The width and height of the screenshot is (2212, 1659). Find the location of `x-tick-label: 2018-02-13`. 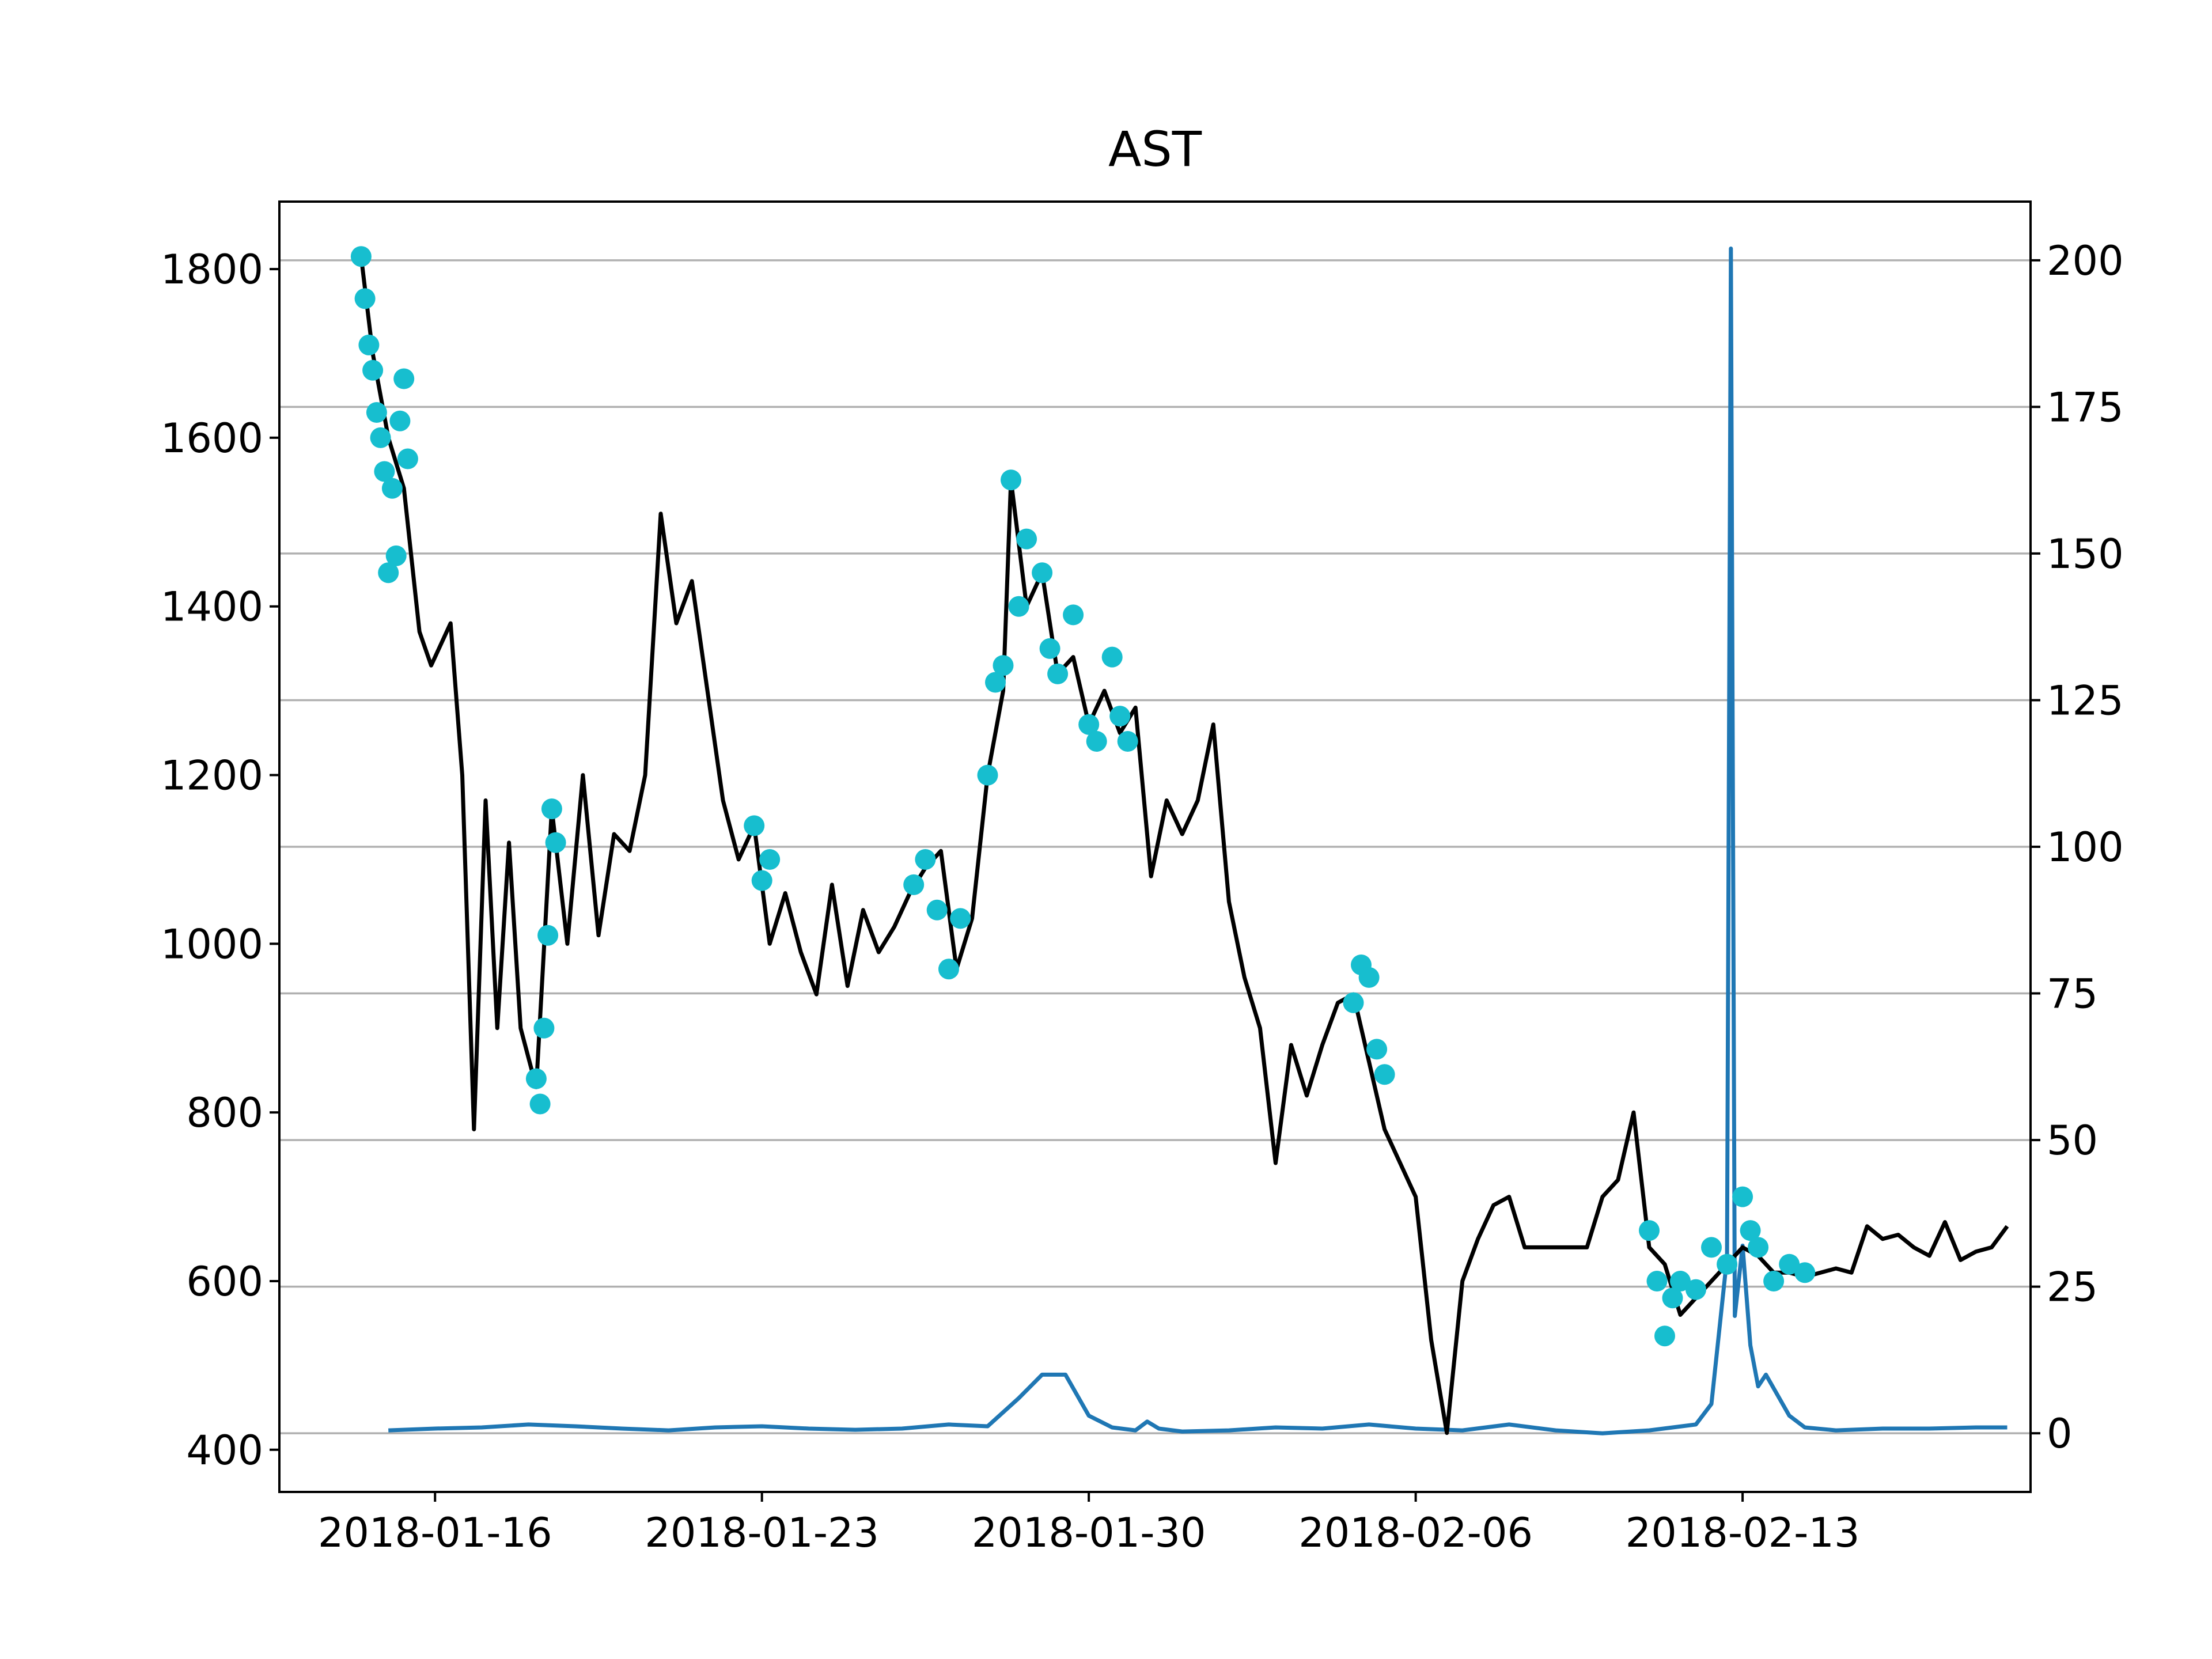

x-tick-label: 2018-02-13 is located at coordinates (1743, 1532).